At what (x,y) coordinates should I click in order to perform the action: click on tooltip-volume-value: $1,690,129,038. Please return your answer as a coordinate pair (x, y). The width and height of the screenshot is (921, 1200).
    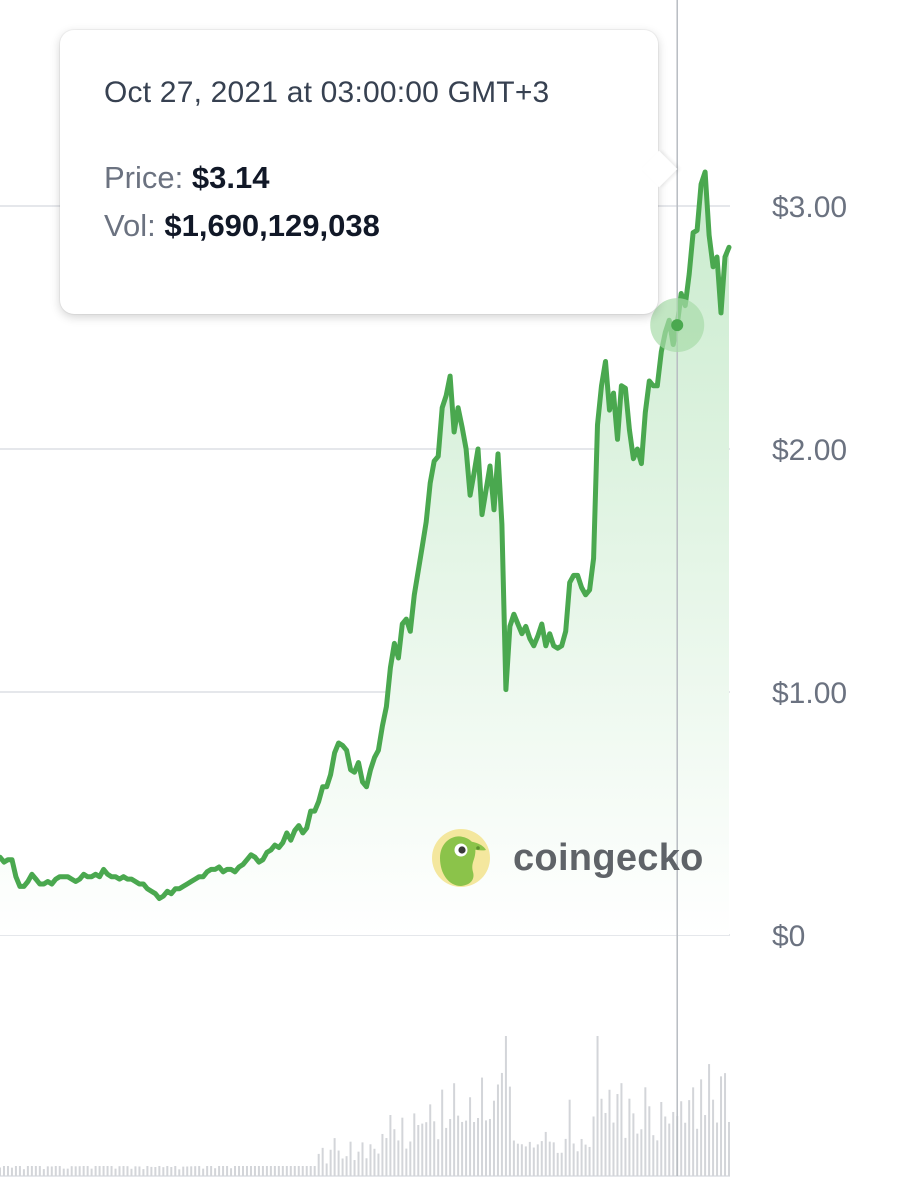
    Looking at the image, I should click on (272, 225).